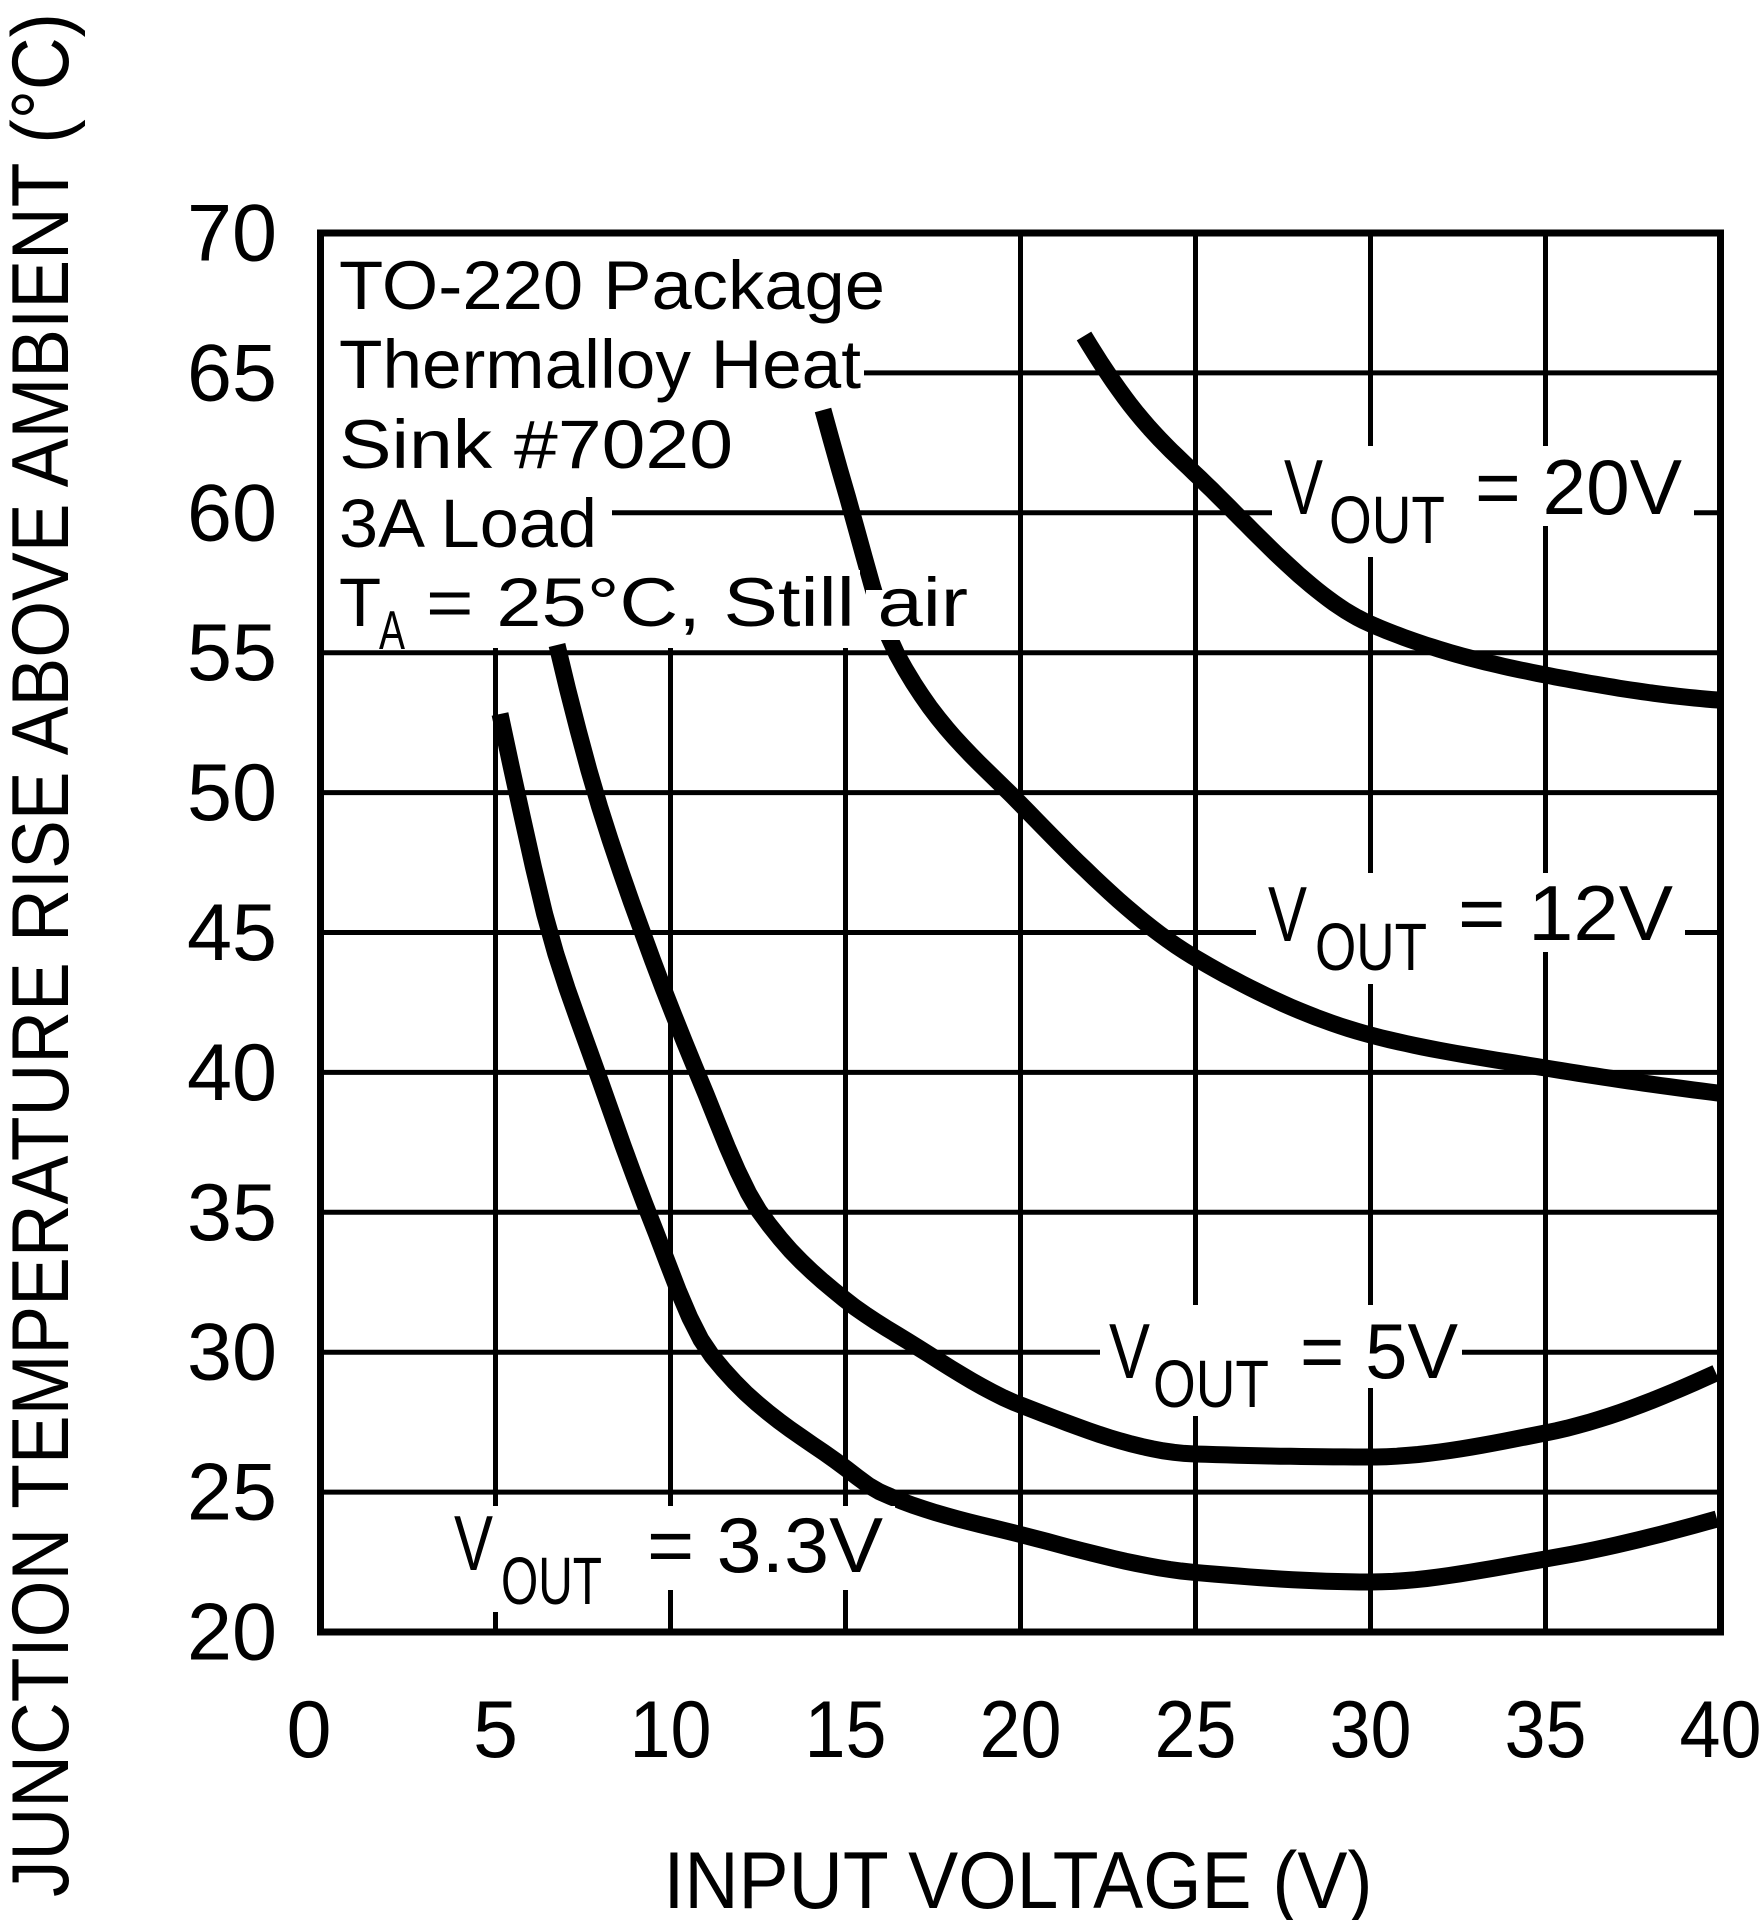 Image resolution: width=1763 pixels, height=1920 pixels. I want to click on svg-text: 5, so click(495, 1730).